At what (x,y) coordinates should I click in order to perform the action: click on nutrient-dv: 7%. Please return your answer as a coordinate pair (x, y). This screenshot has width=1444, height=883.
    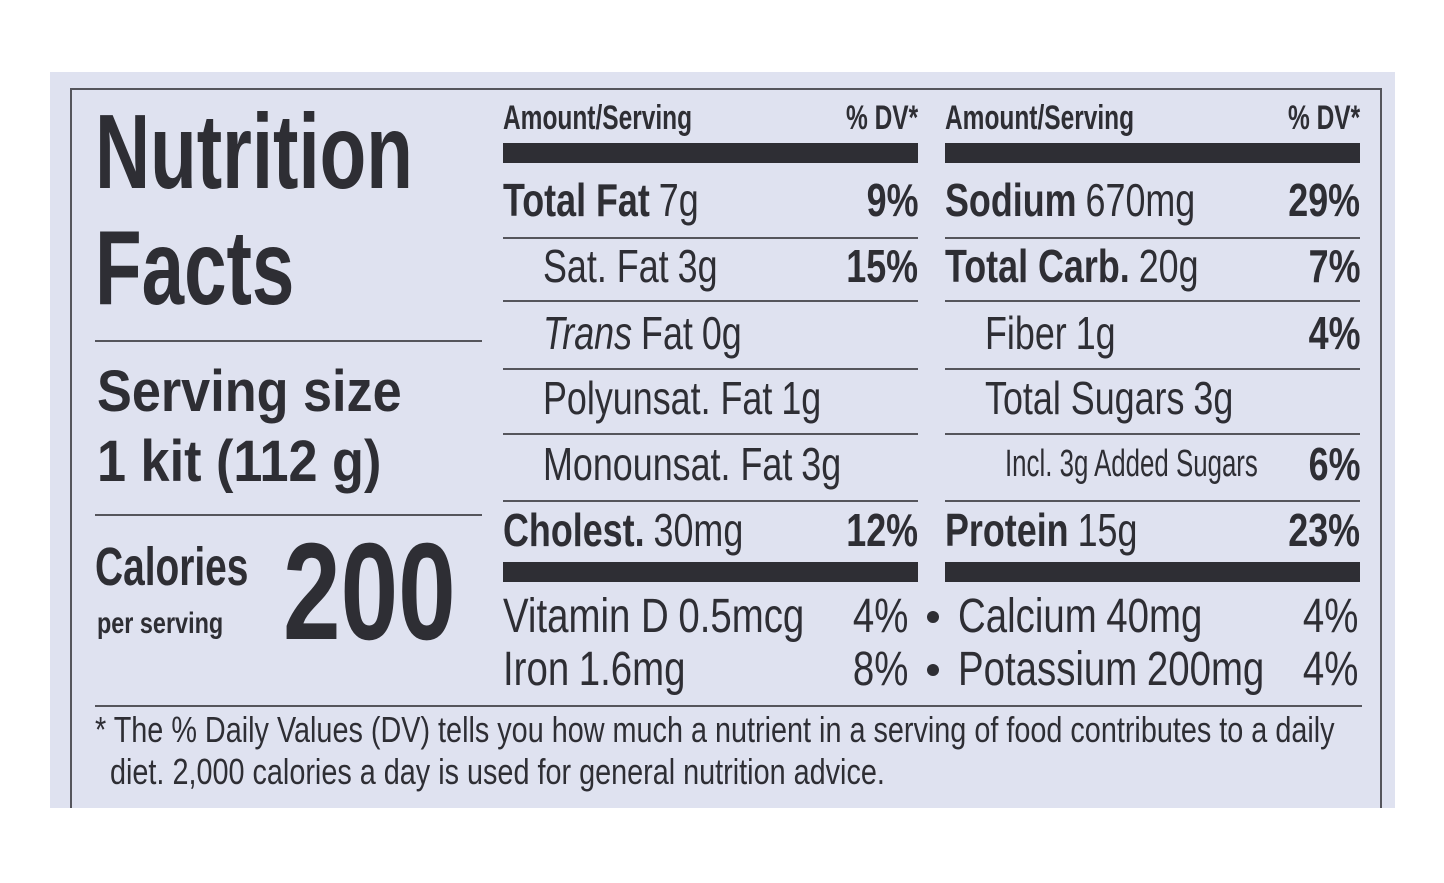
    Looking at the image, I should click on (1334, 266).